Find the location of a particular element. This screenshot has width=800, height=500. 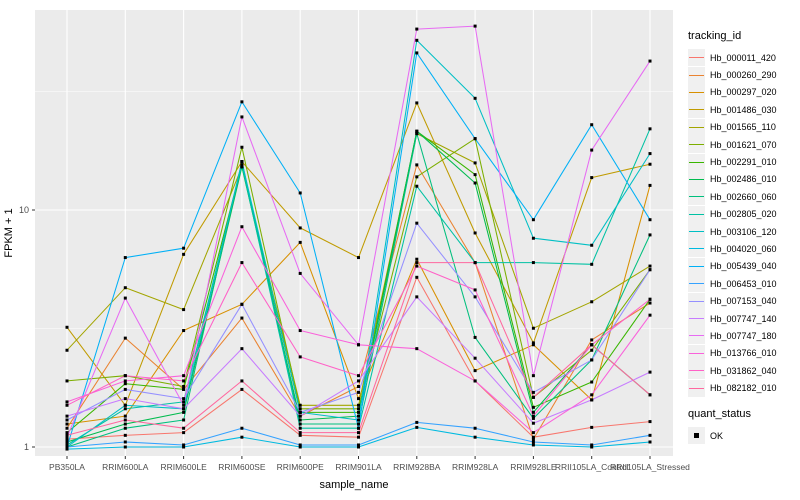

x-tick-label: RRII105LA_Stressed is located at coordinates (650, 467).